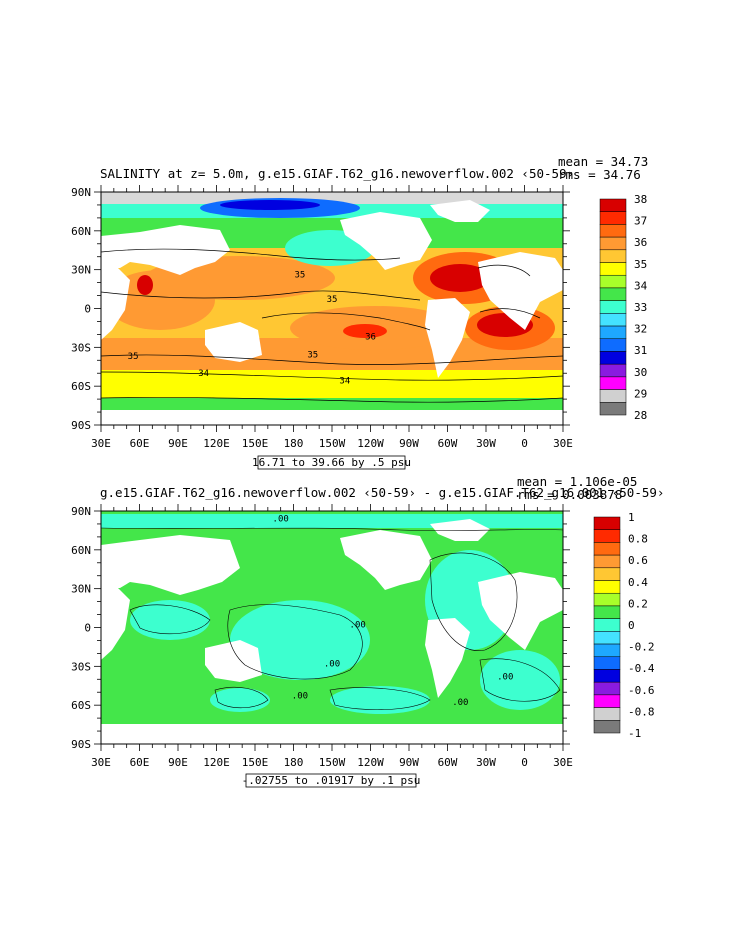  I want to click on red-sea-arabian, so click(145, 285).